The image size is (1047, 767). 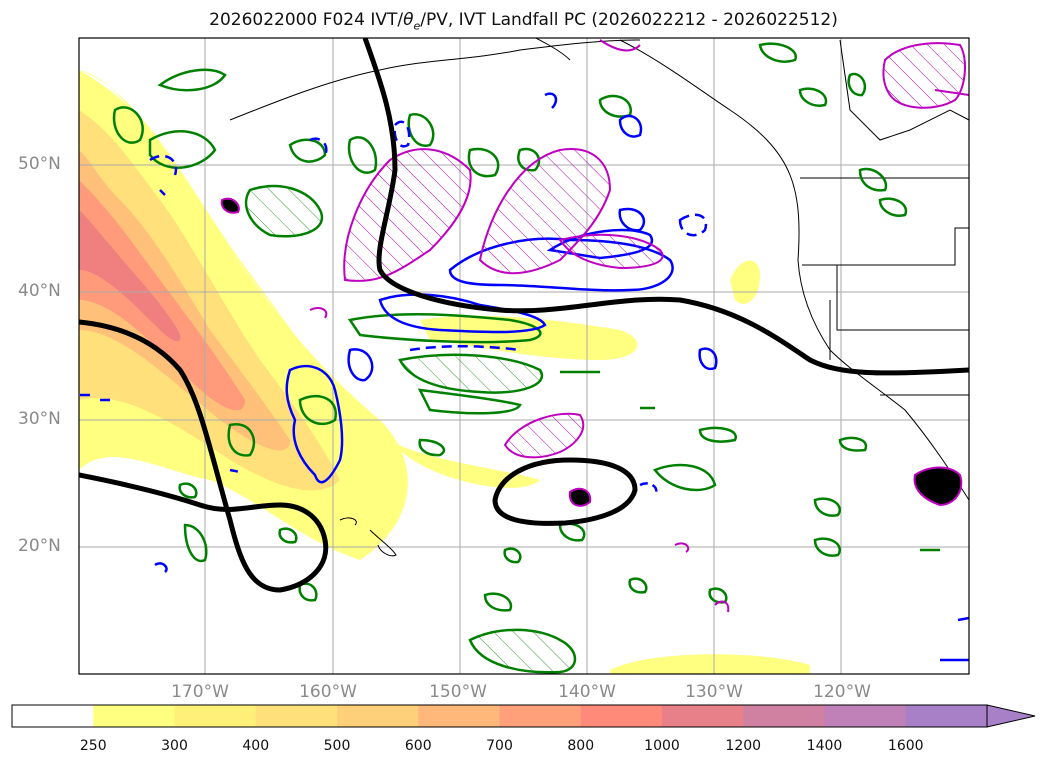 I want to click on lat-label-20: 20°N, so click(x=39, y=546).